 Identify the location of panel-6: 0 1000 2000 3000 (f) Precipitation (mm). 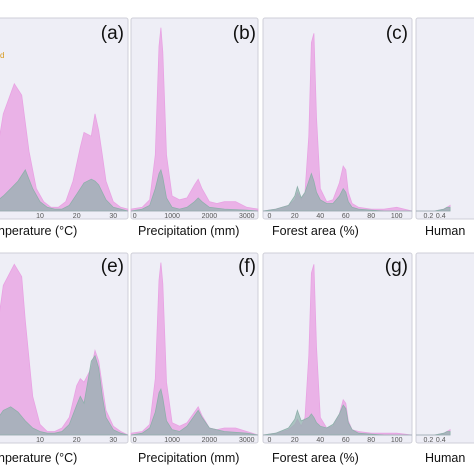
(194, 358).